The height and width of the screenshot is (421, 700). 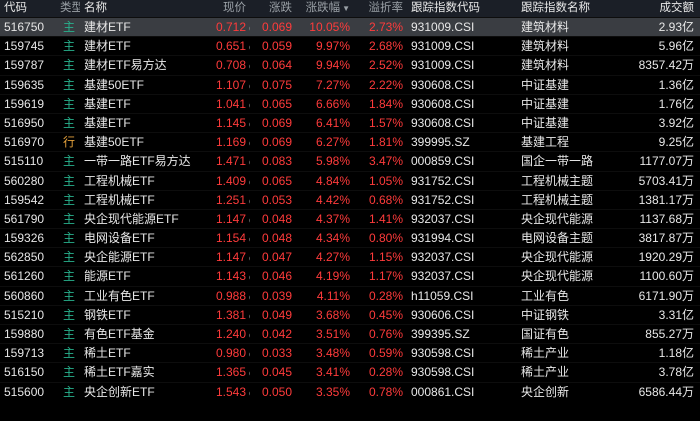 I want to click on column-header-volume: 成交额, so click(x=677, y=8).